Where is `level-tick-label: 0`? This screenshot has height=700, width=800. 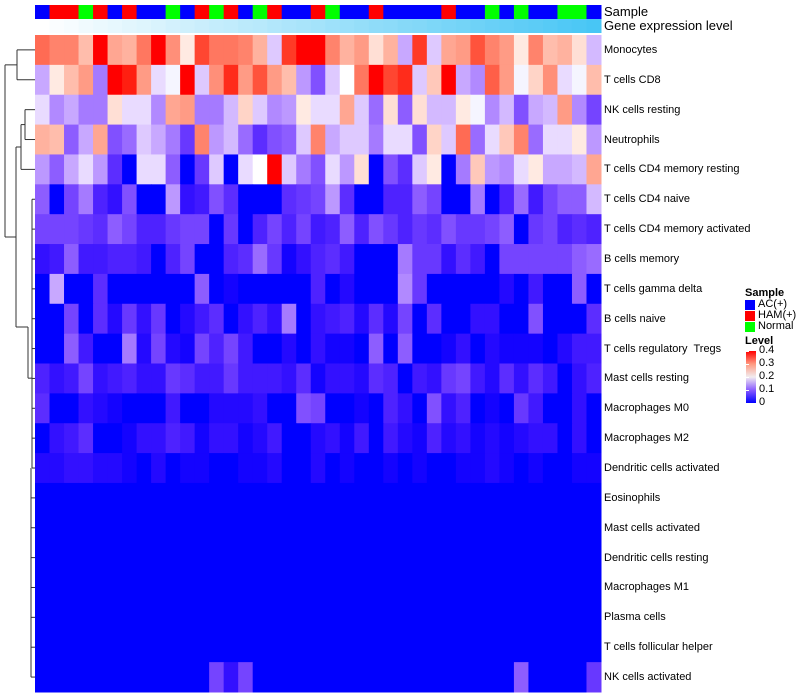
level-tick-label: 0 is located at coordinates (762, 402).